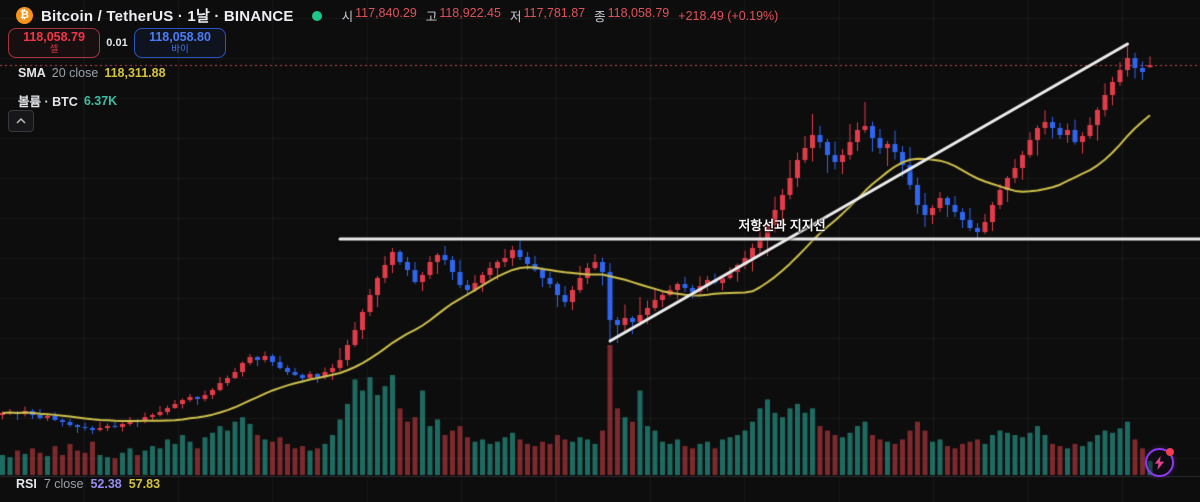  Describe the element at coordinates (347, 17) in the screenshot. I see `open-label: 시` at that location.